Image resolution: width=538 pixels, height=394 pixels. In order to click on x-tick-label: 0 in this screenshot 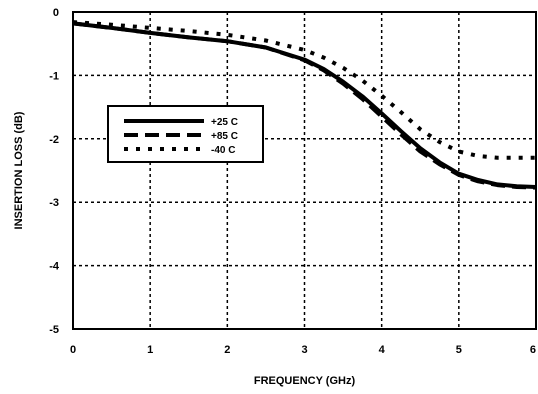, I will do `click(73, 350)`.